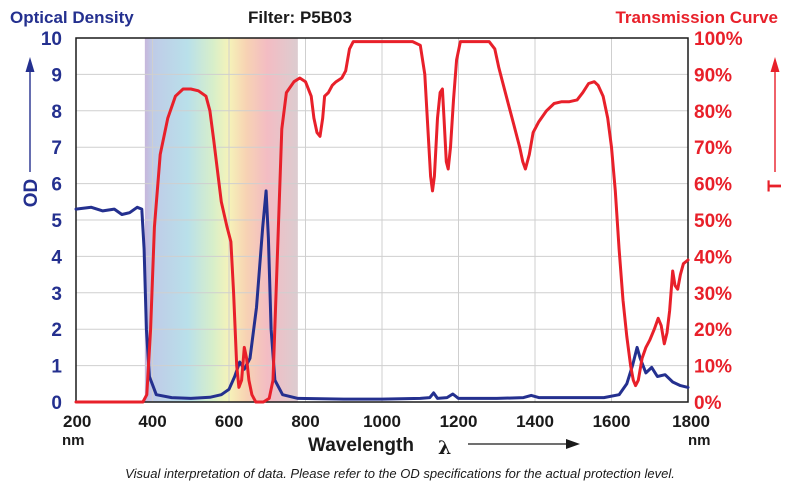 The width and height of the screenshot is (800, 500). I want to click on wavelength-tick-label: 400, so click(152, 421).